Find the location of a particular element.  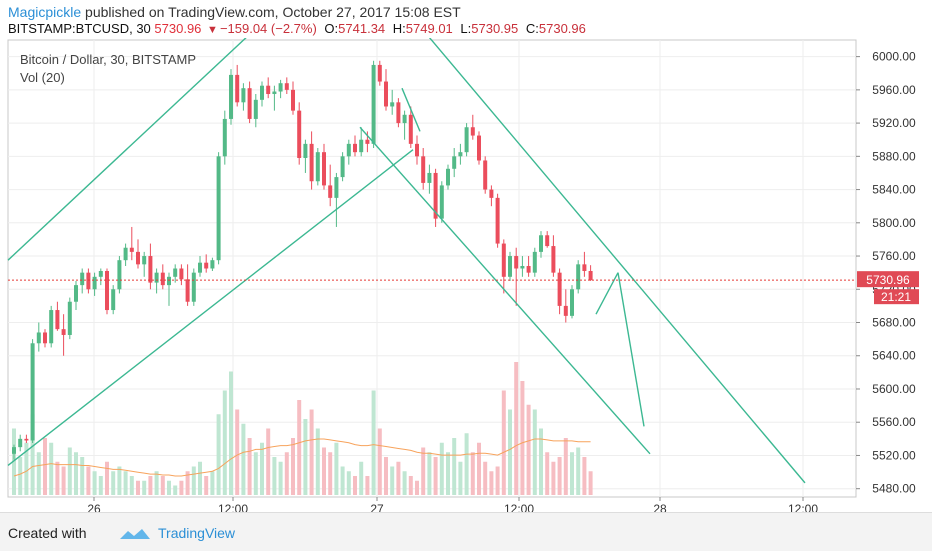

tradingview-brand-link: TradingView is located at coordinates (197, 533).